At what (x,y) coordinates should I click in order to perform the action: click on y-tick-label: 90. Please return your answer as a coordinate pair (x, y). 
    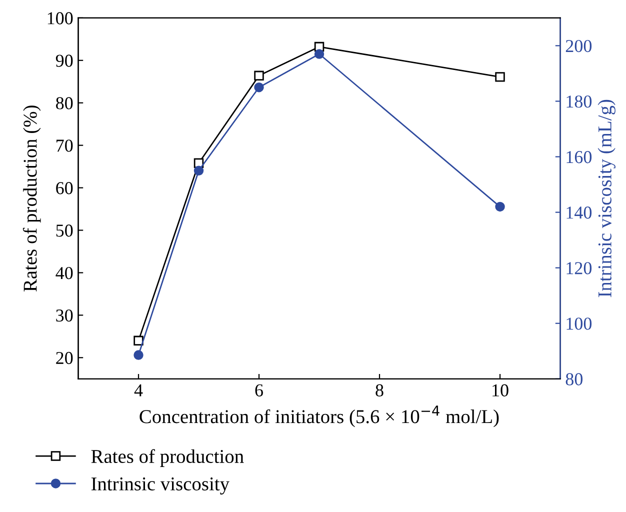
    Looking at the image, I should click on (64, 60).